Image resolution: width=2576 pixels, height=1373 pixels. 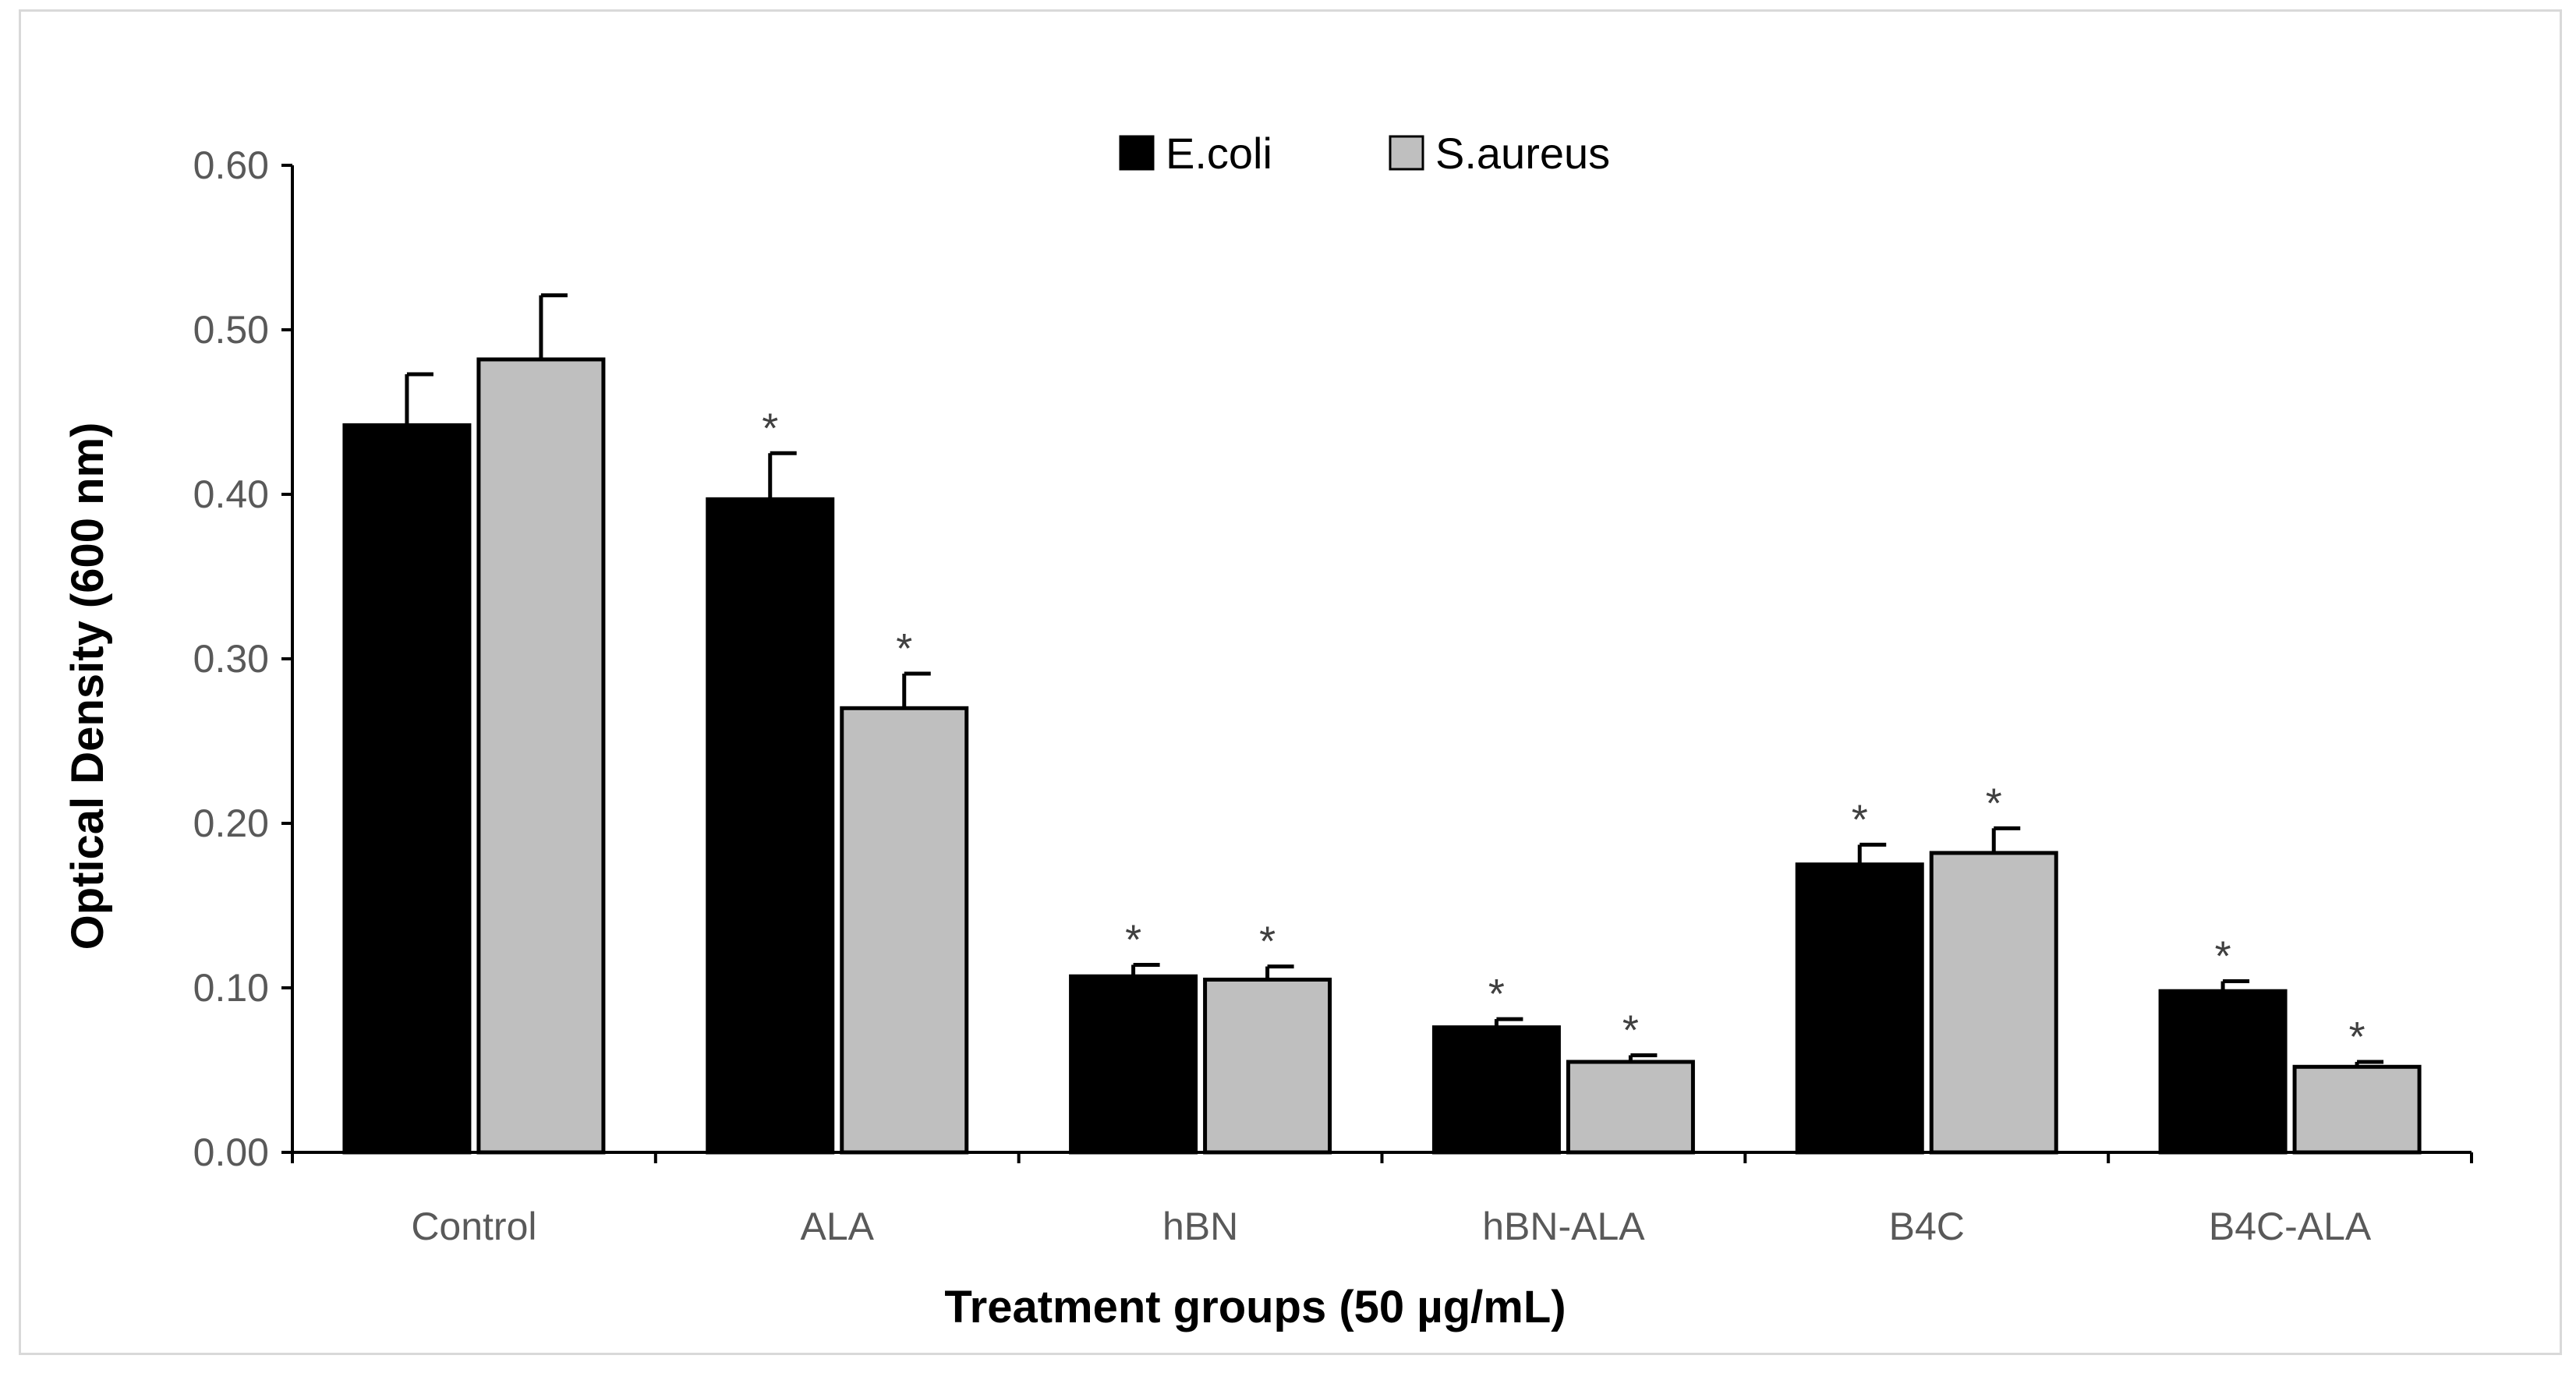 What do you see at coordinates (231, 823) in the screenshot?
I see `y-tick-label: 0.20` at bounding box center [231, 823].